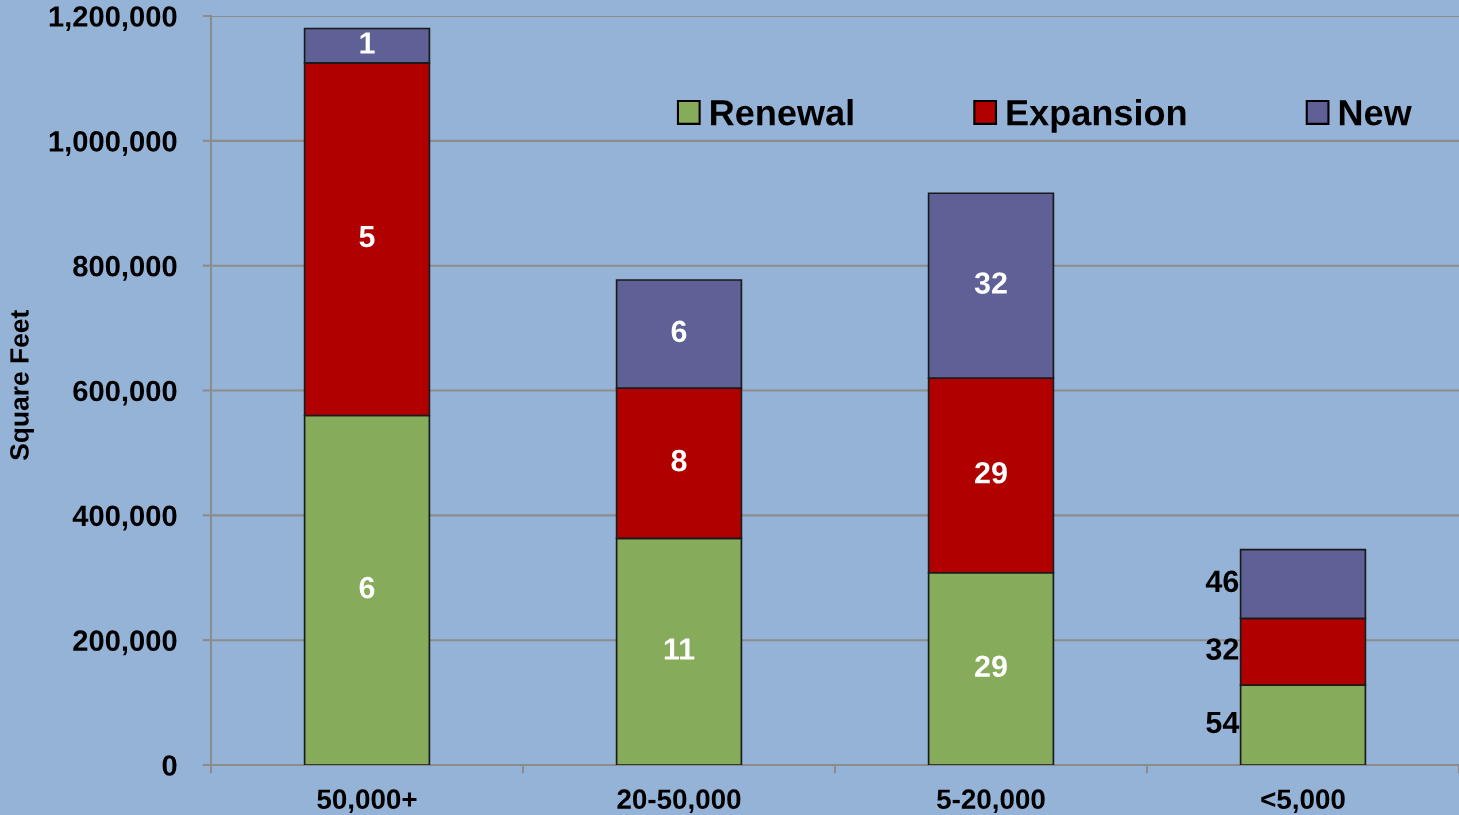 The height and width of the screenshot is (815, 1459). I want to click on y-tick-label: 400,000, so click(124, 518).